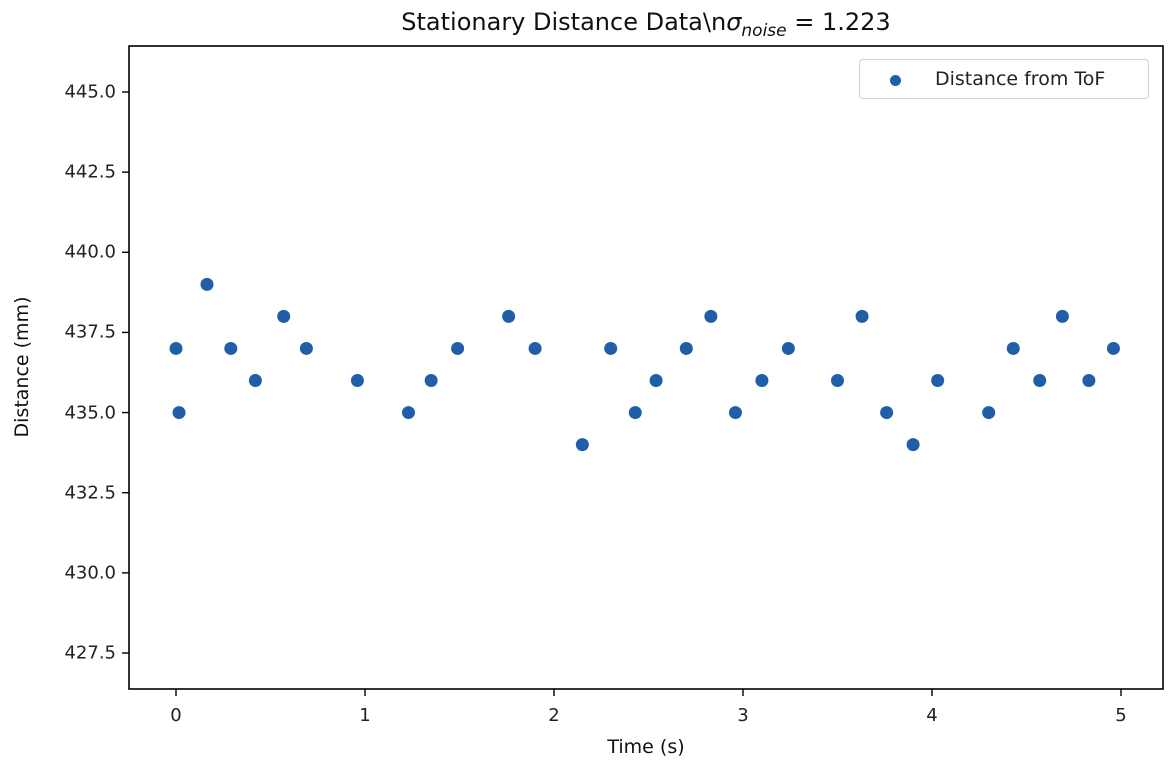 The width and height of the screenshot is (1174, 764). What do you see at coordinates (895, 80) in the screenshot?
I see `legend-marker-icon` at bounding box center [895, 80].